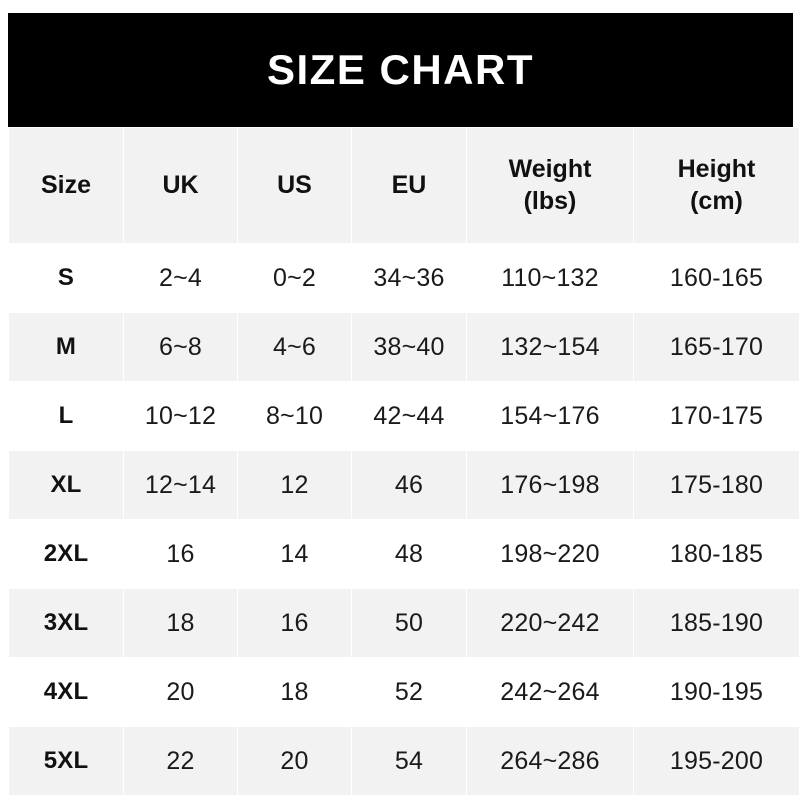 The height and width of the screenshot is (800, 800). Describe the element at coordinates (716, 169) in the screenshot. I see `column-header-height-label: Height` at that location.